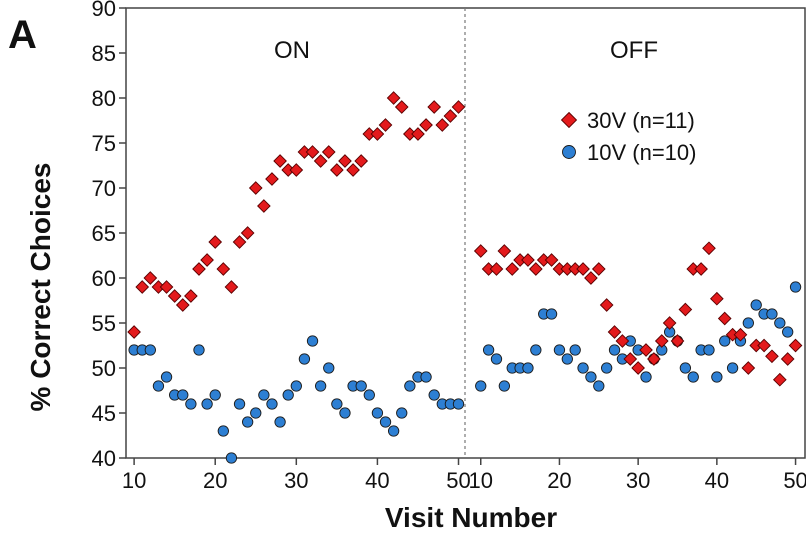 The image size is (806, 537). Describe the element at coordinates (569, 152) in the screenshot. I see `legend-marker-10v` at that location.